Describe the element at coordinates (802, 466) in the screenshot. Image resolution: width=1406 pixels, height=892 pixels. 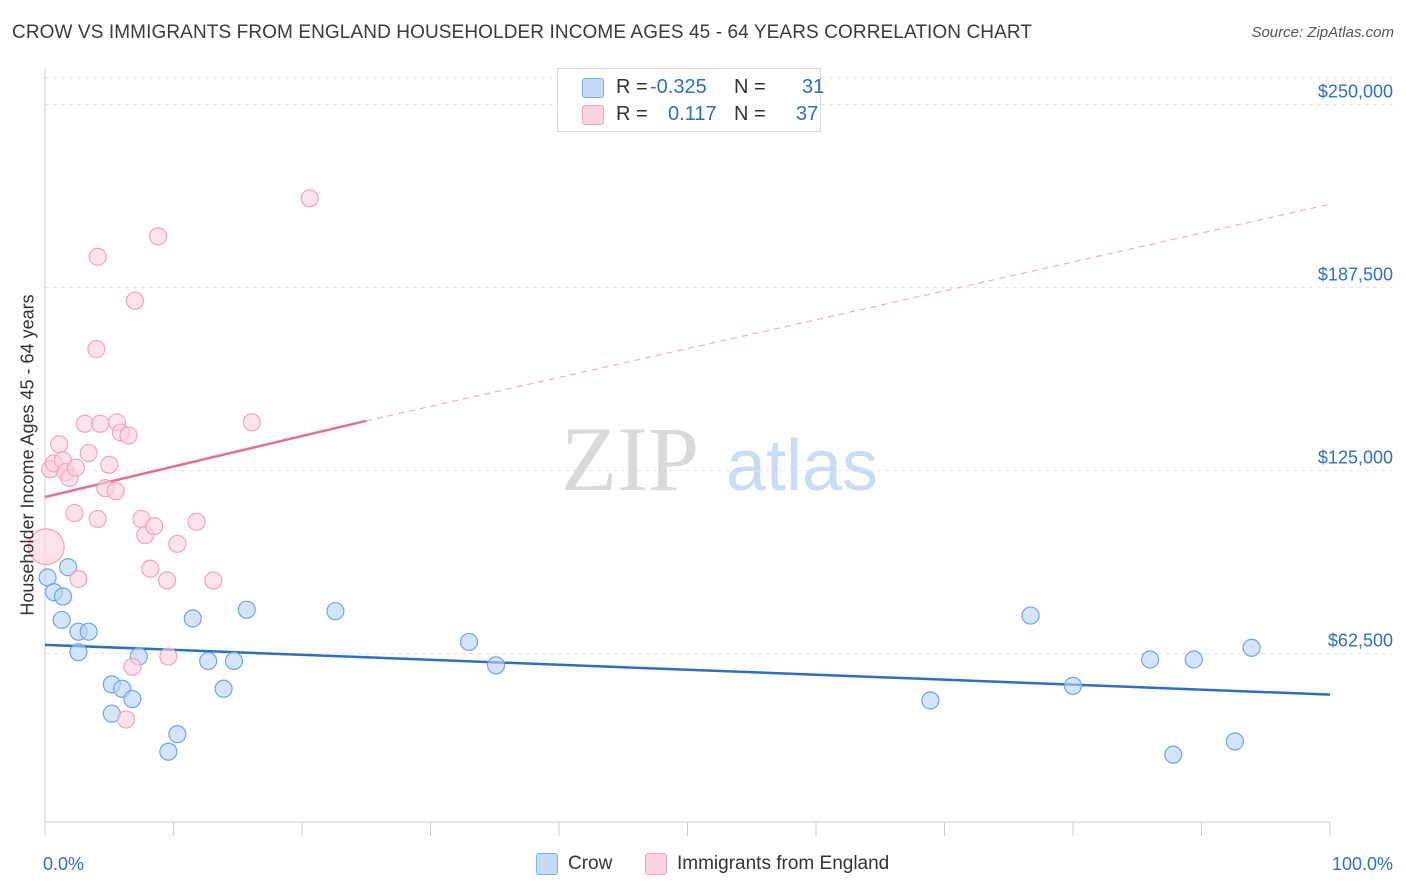
I see `watermark-atlas: atlas` at that location.